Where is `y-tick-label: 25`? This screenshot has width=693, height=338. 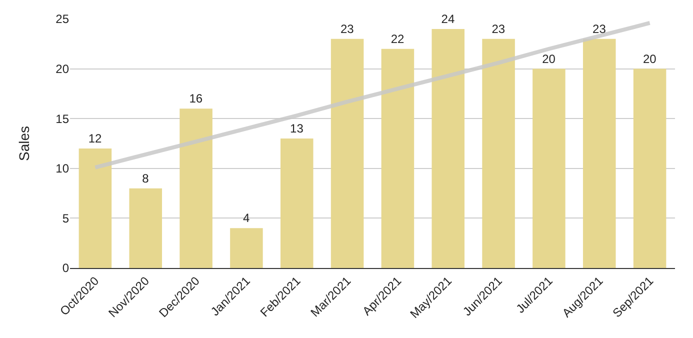 y-tick-label: 25 is located at coordinates (63, 19).